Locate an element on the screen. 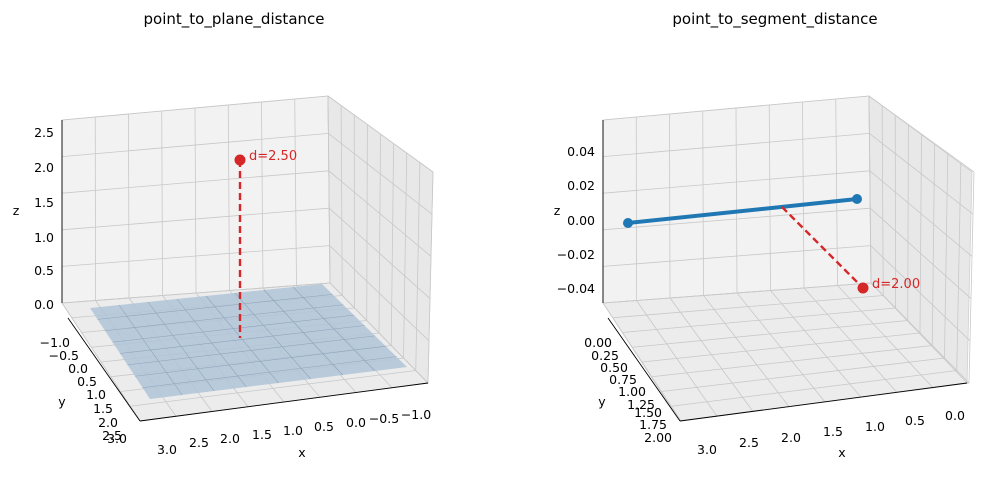 Image resolution: width=1008 pixels, height=490 pixels. segment-line is located at coordinates (742, 211).